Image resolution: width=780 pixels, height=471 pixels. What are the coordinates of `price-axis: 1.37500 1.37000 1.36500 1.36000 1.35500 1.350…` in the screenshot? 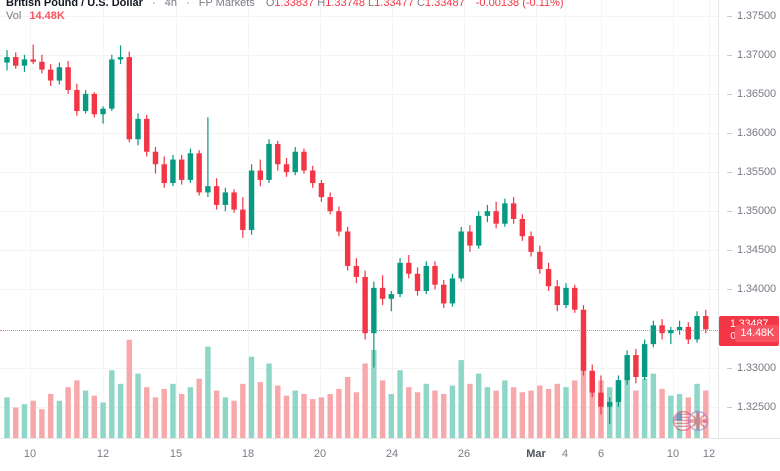 It's located at (749, 219).